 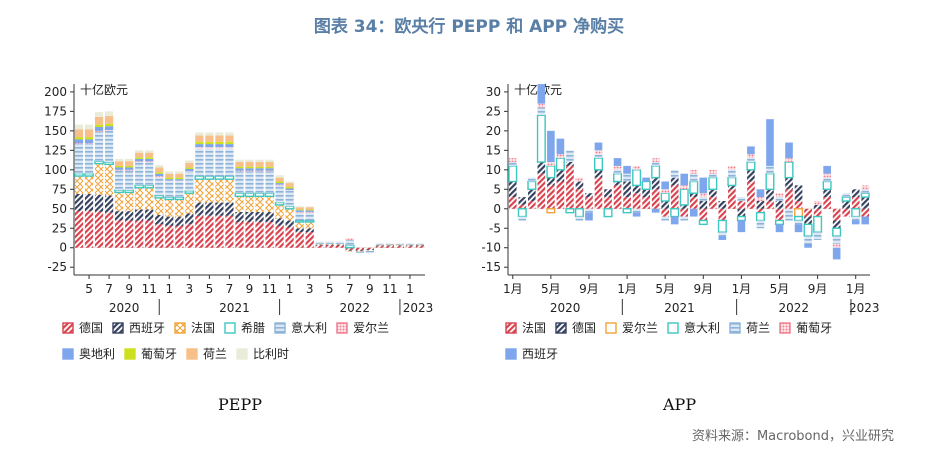 What do you see at coordinates (82, 328) in the screenshot?
I see `legend-item: 德国` at bounding box center [82, 328].